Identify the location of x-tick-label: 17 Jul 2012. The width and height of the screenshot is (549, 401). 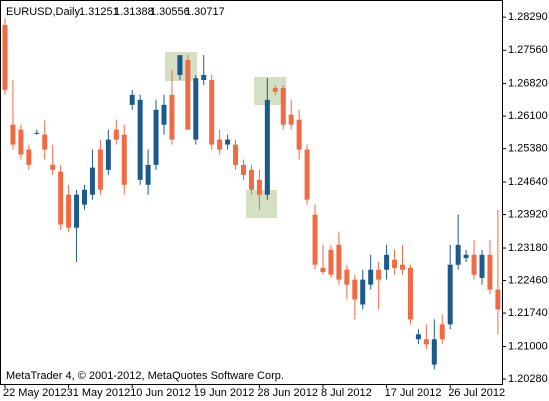
(413, 393).